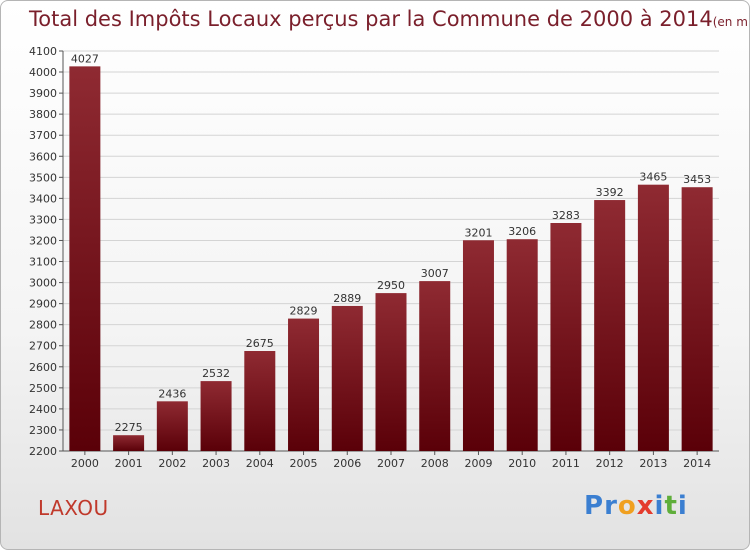 This screenshot has width=750, height=550. Describe the element at coordinates (522, 463) in the screenshot. I see `x-tick-label: 2010` at that location.